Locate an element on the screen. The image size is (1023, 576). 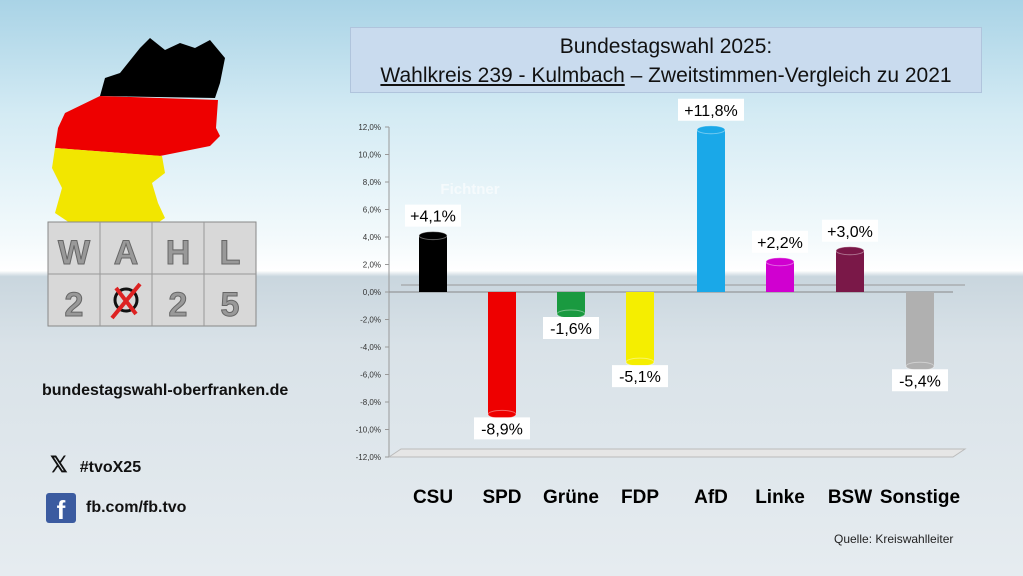
bar-grüne is located at coordinates (571, 303).